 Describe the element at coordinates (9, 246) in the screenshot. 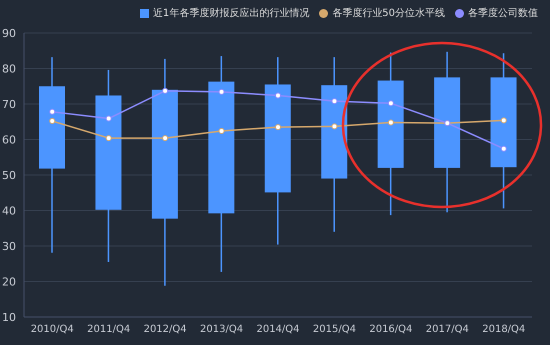

I see `y-tick-label: 30` at that location.